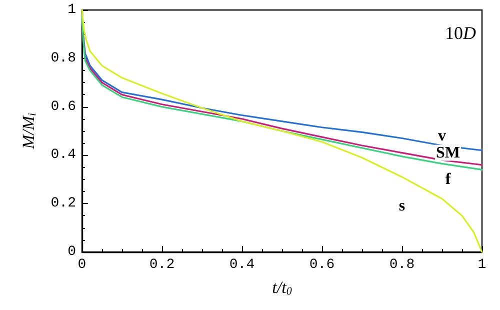  I want to click on series-label: v, so click(442, 135).